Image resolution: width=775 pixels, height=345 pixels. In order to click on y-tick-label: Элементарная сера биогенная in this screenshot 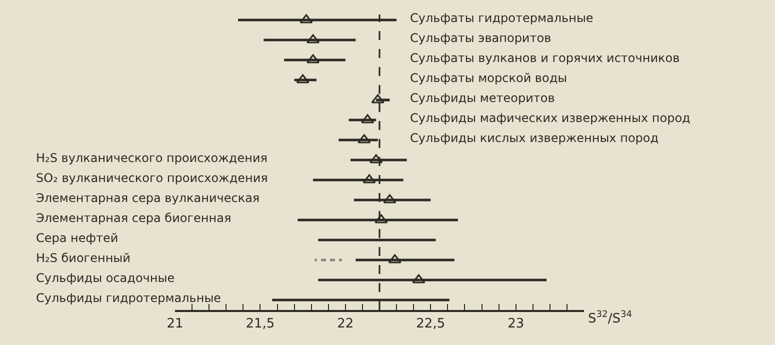, I will do `click(134, 218)`.